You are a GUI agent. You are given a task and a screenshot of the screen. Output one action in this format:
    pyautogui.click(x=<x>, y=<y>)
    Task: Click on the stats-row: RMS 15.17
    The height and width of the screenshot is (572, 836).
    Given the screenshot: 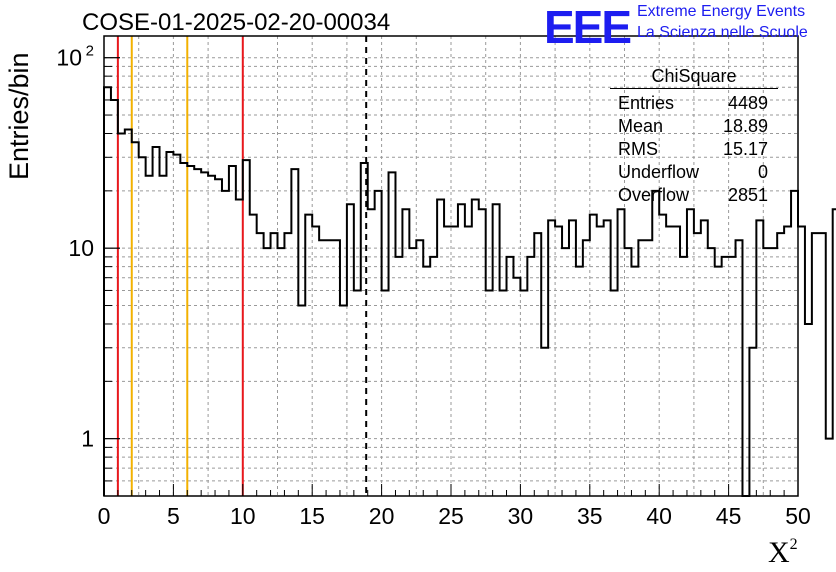 What is the action you would take?
    pyautogui.click(x=694, y=149)
    